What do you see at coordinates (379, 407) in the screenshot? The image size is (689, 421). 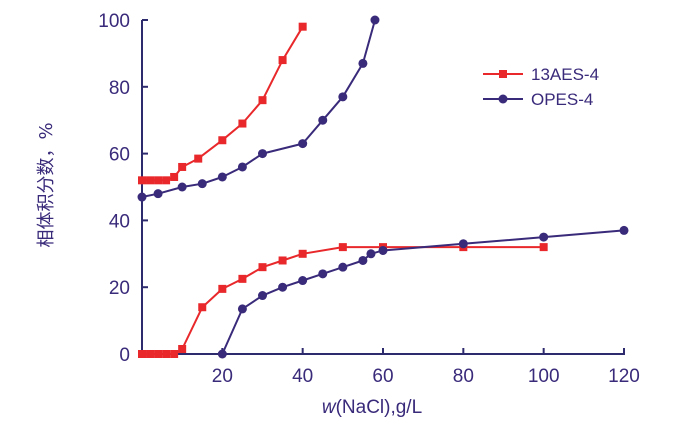 I see `x-axis-label-unit: (NaCl),g/L` at bounding box center [379, 407].